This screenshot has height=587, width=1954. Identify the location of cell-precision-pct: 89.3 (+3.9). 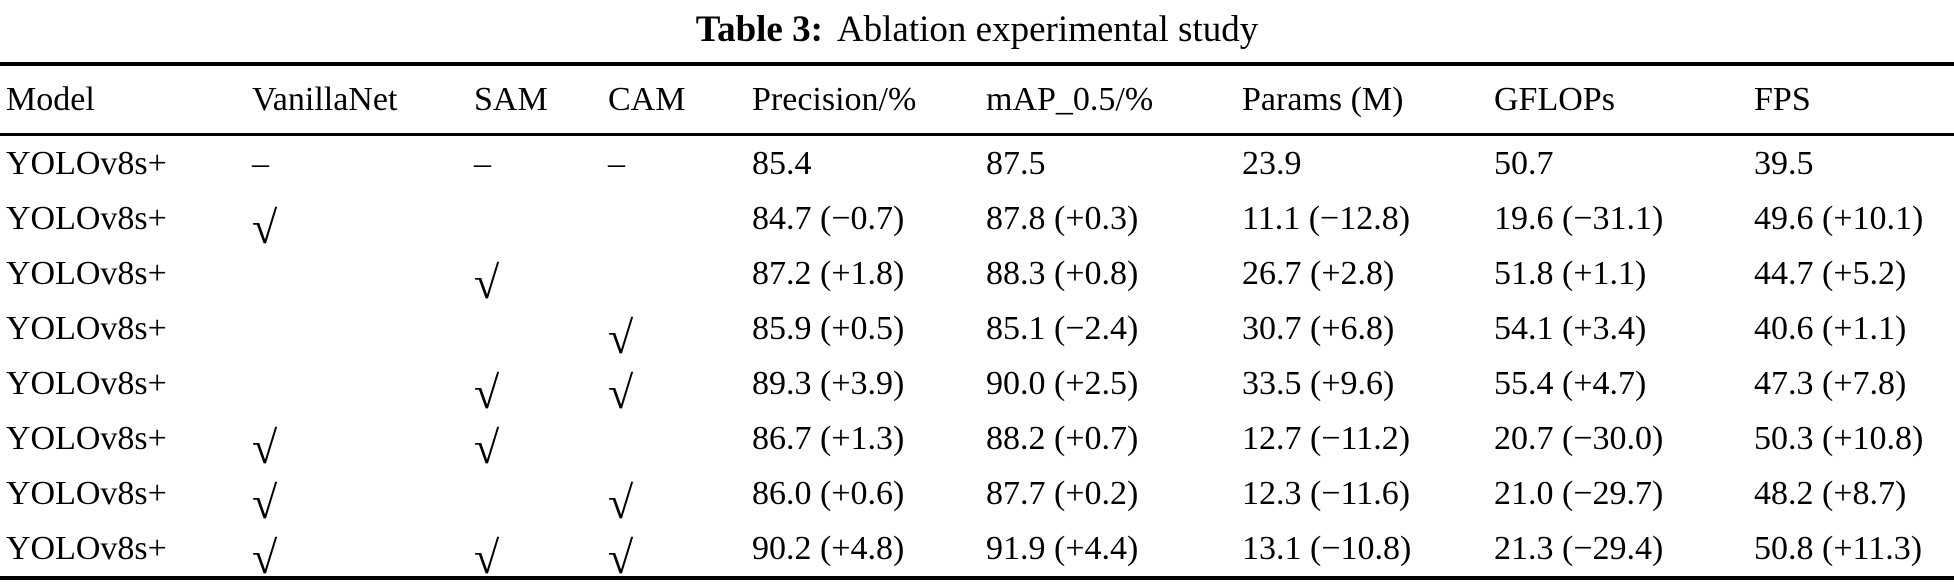
(869, 383).